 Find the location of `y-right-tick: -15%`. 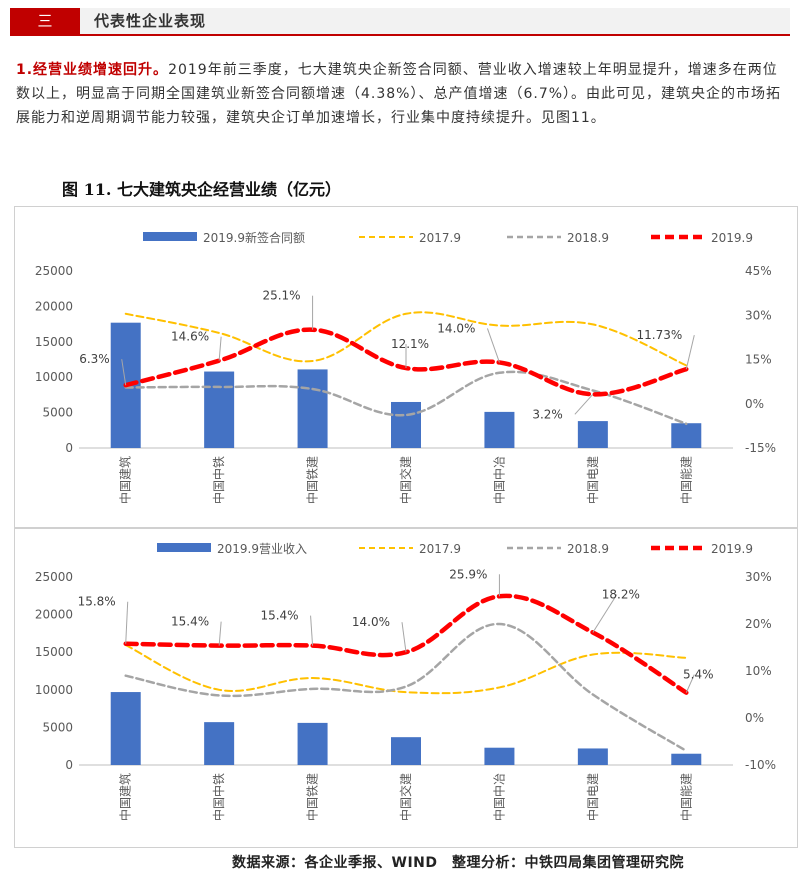

y-right-tick: -15% is located at coordinates (760, 448).